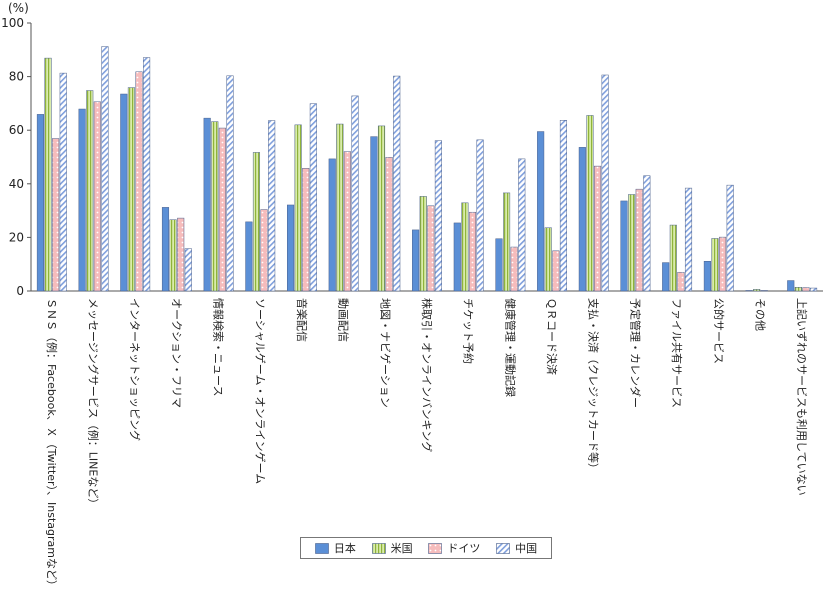  I want to click on category-label: 健康管理・運動記録, so click(510, 347).